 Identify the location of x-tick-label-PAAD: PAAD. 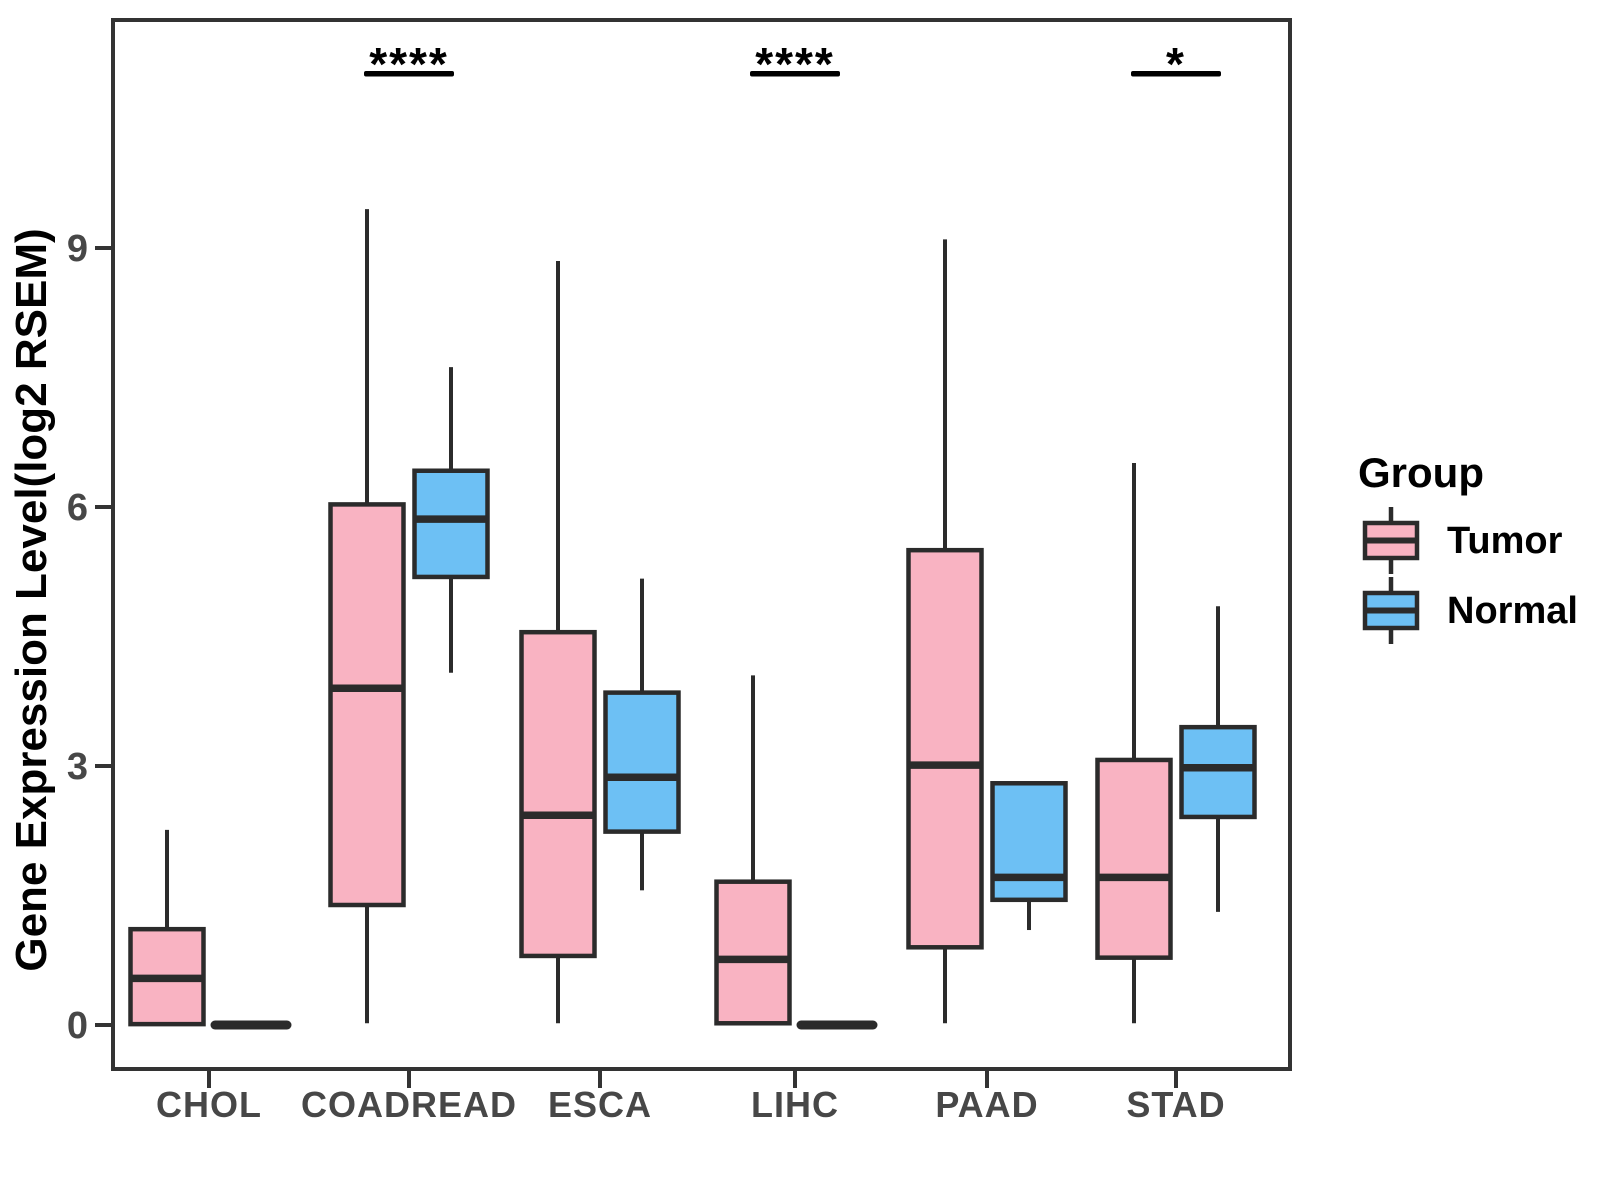
(986, 1104).